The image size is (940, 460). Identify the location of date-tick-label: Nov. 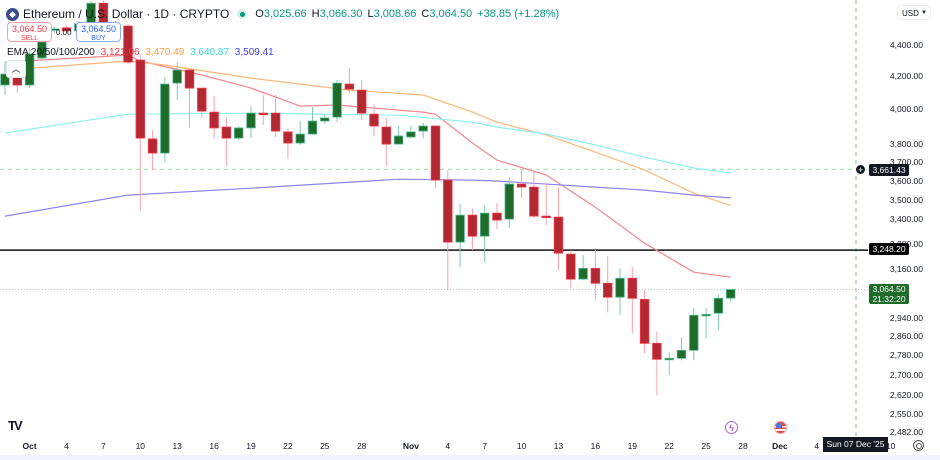
(410, 446).